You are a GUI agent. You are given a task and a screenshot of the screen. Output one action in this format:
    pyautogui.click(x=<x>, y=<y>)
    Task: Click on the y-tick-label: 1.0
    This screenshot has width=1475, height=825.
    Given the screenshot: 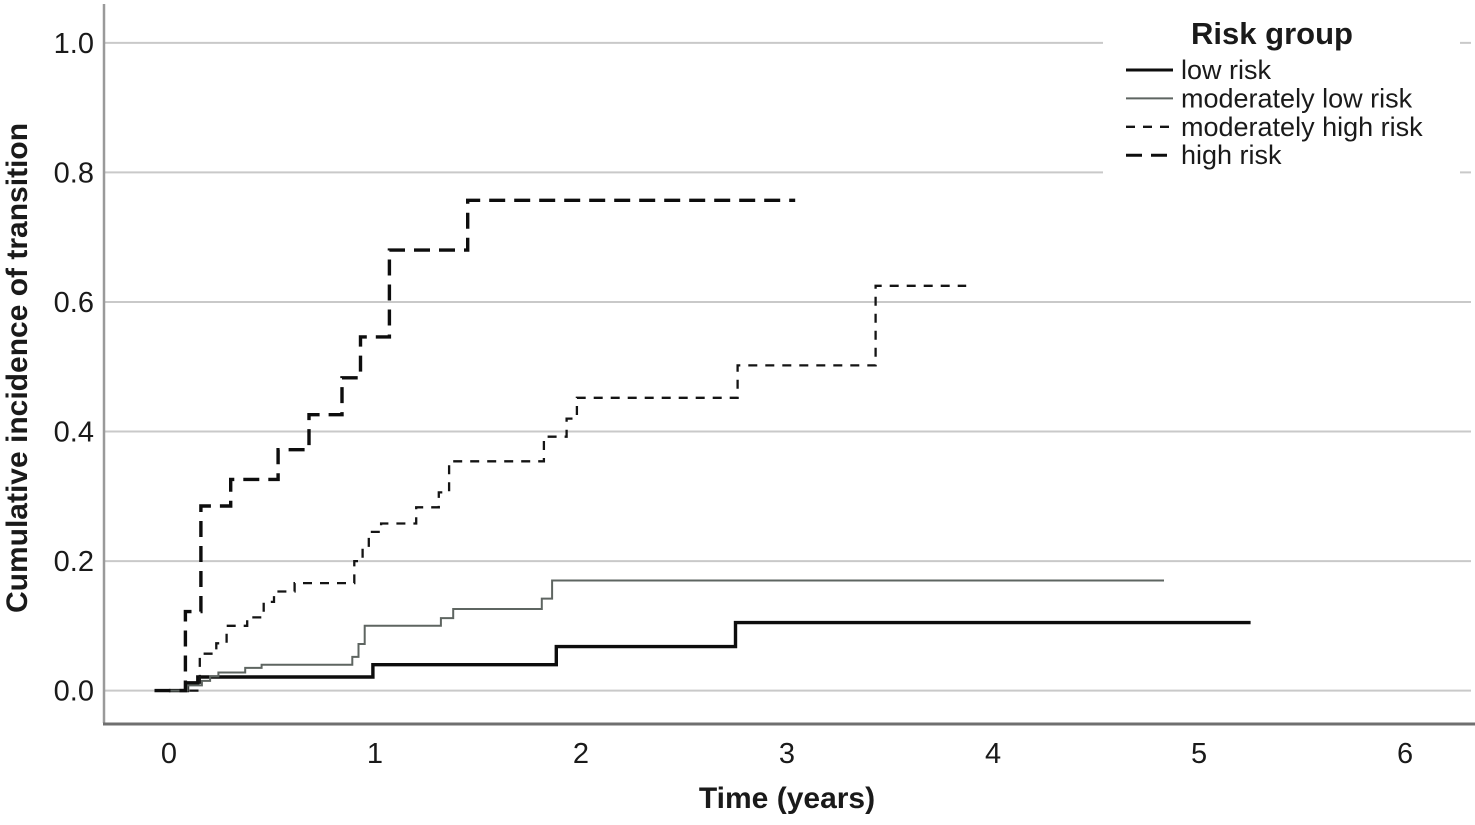 What is the action you would take?
    pyautogui.click(x=74, y=44)
    